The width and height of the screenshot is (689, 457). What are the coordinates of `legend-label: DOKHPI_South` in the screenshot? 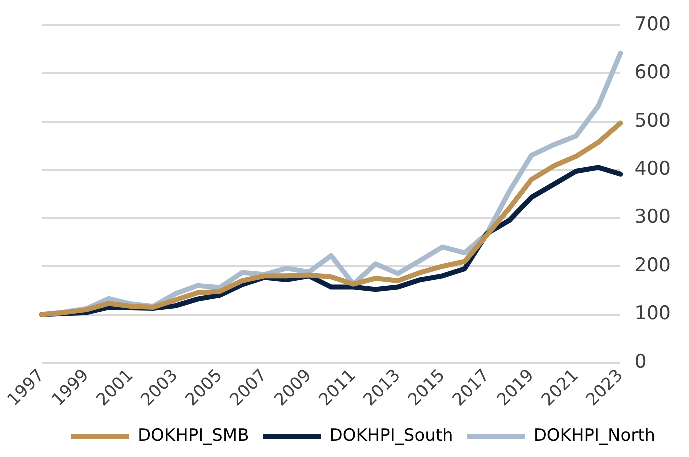 It's located at (392, 436).